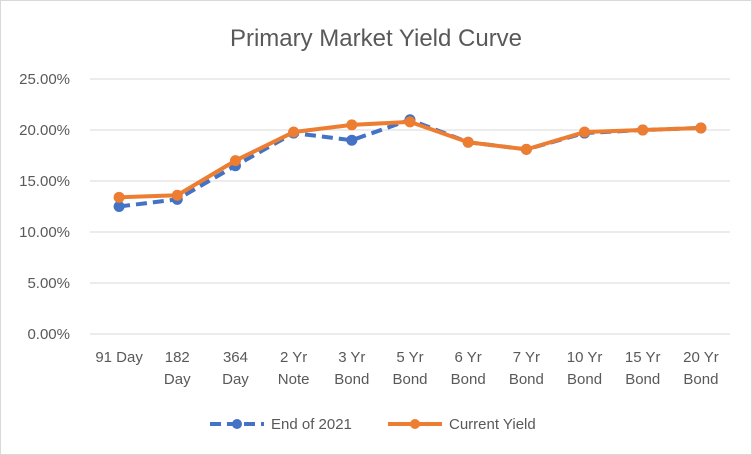 This screenshot has height=455, width=752. Describe the element at coordinates (48, 334) in the screenshot. I see `y-tick-label: 0.00%` at that location.